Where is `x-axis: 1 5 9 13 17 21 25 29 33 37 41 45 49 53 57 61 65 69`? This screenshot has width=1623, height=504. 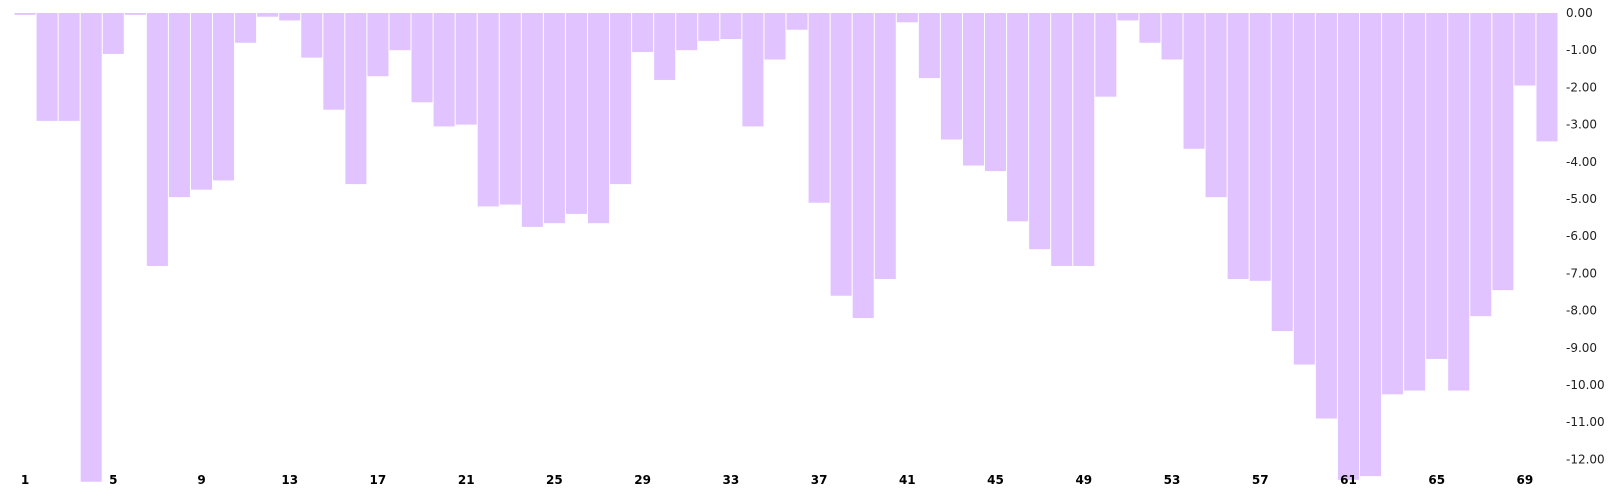 x-axis: 1 5 9 13 17 21 25 29 33 37 41 45 49 53 57 61 65 69 is located at coordinates (777, 480).